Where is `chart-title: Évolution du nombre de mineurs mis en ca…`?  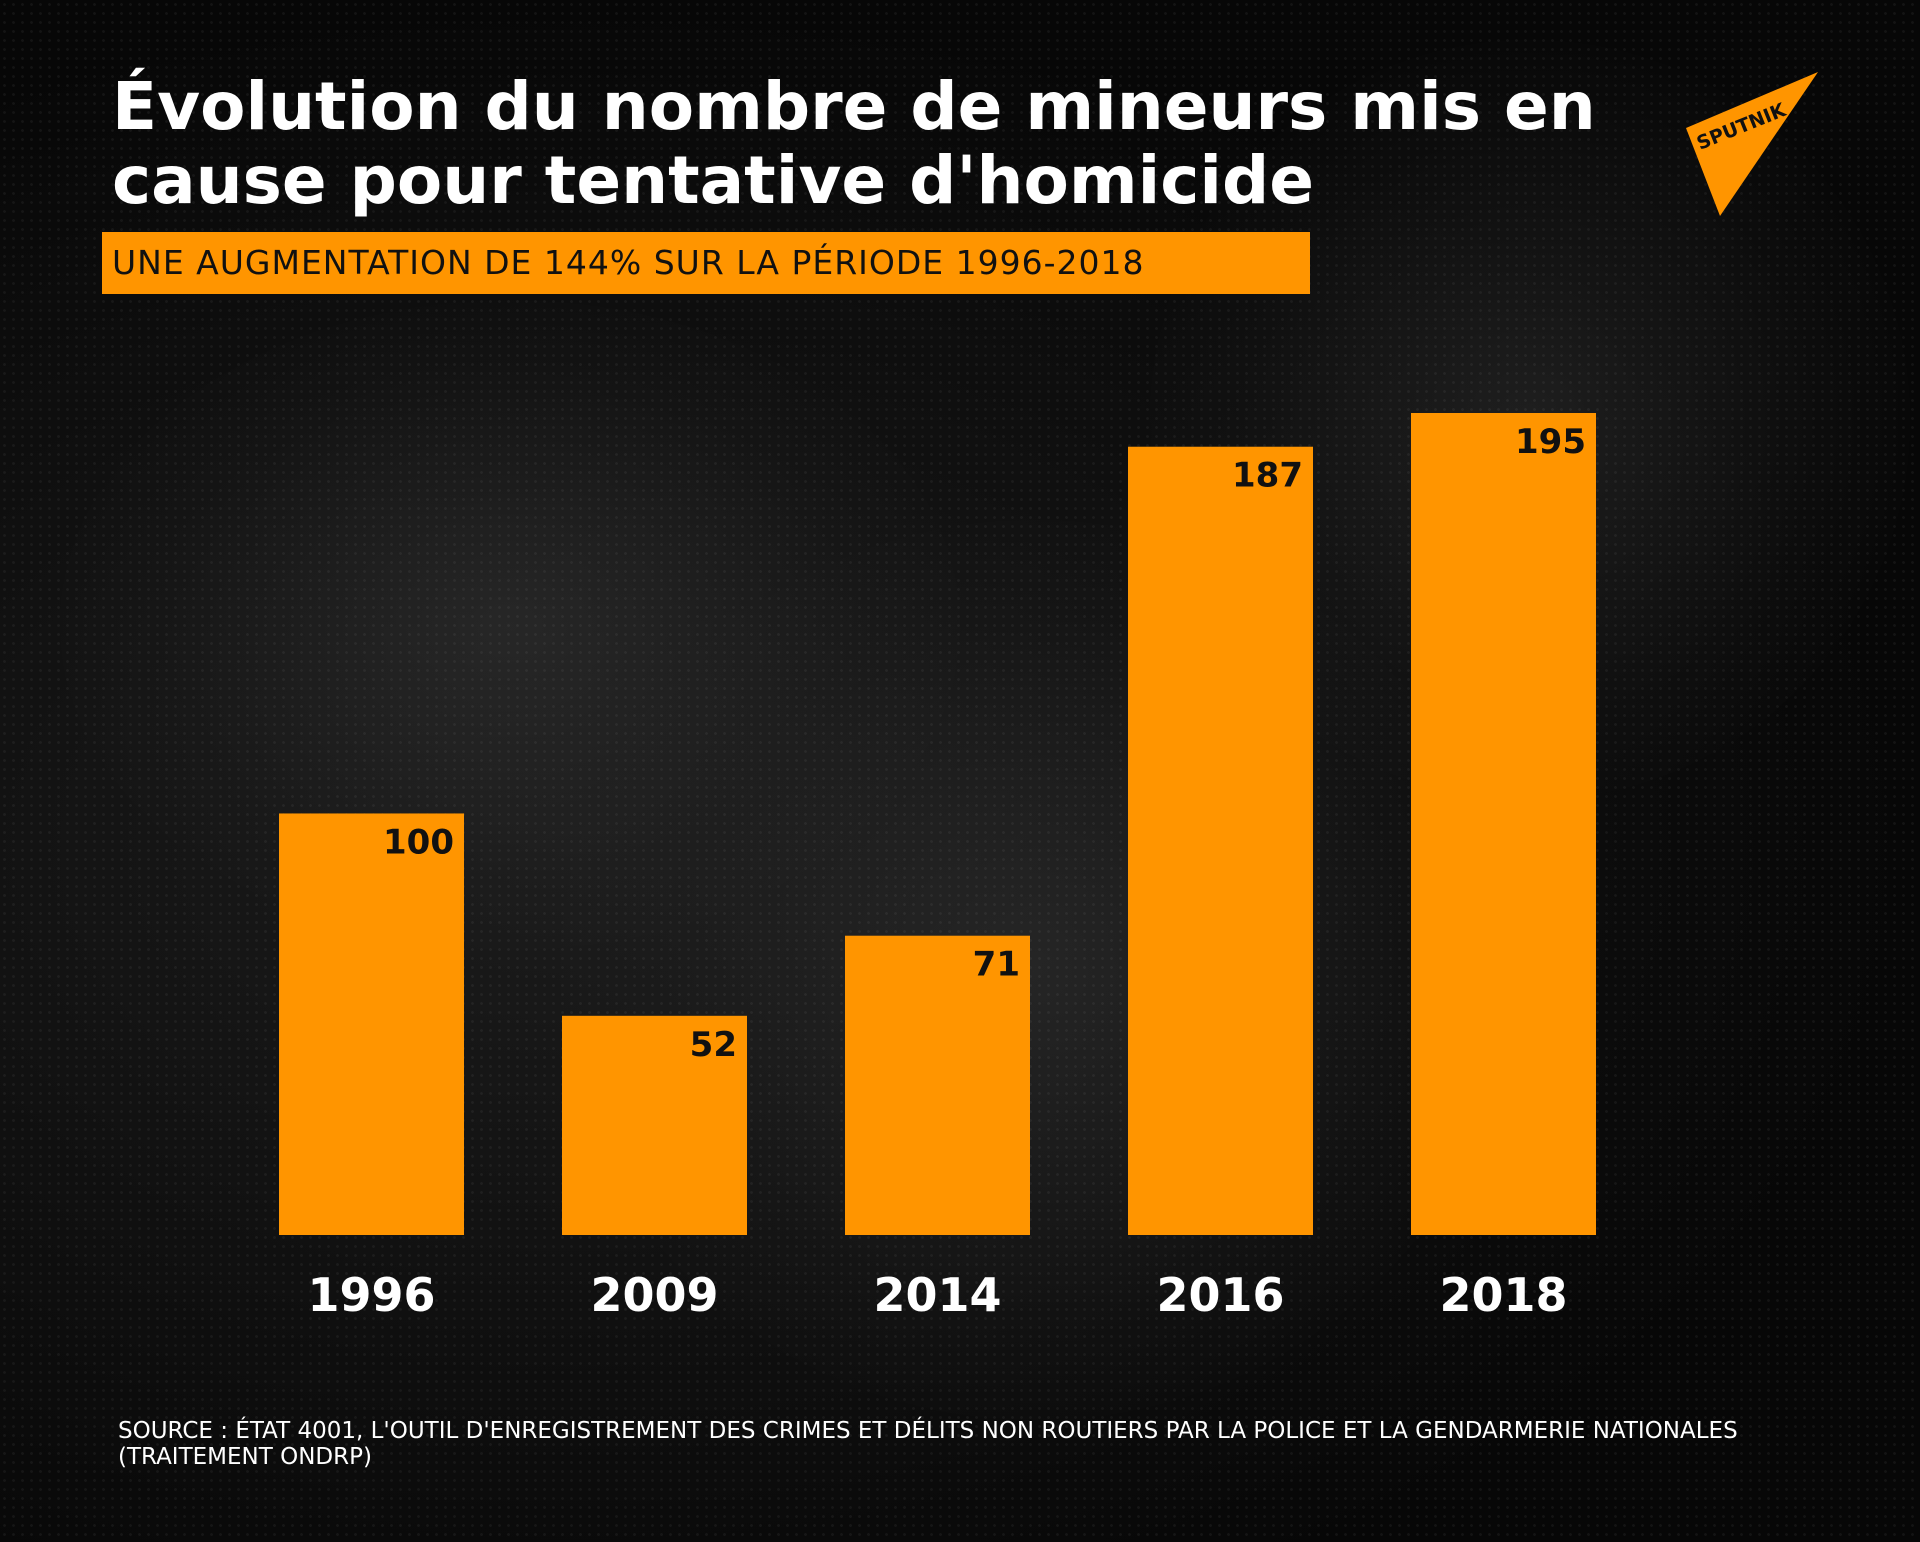
chart-title: Évolution du nombre de mineurs mis en ca… is located at coordinates (854, 143).